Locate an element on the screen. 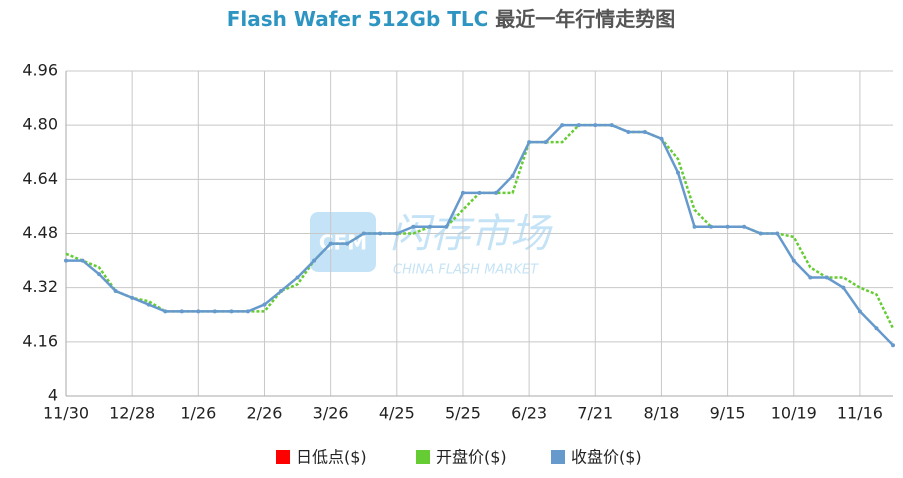  x-tick-label: 5/25 is located at coordinates (463, 413).